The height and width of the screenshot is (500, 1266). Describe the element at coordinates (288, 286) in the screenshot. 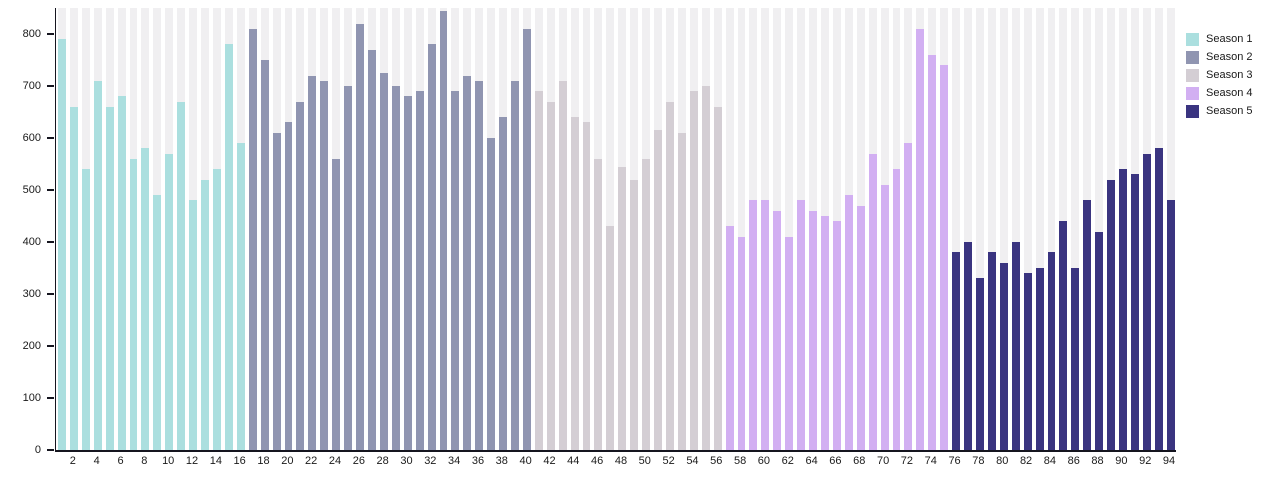

I see `bar-season-2-x20` at that location.